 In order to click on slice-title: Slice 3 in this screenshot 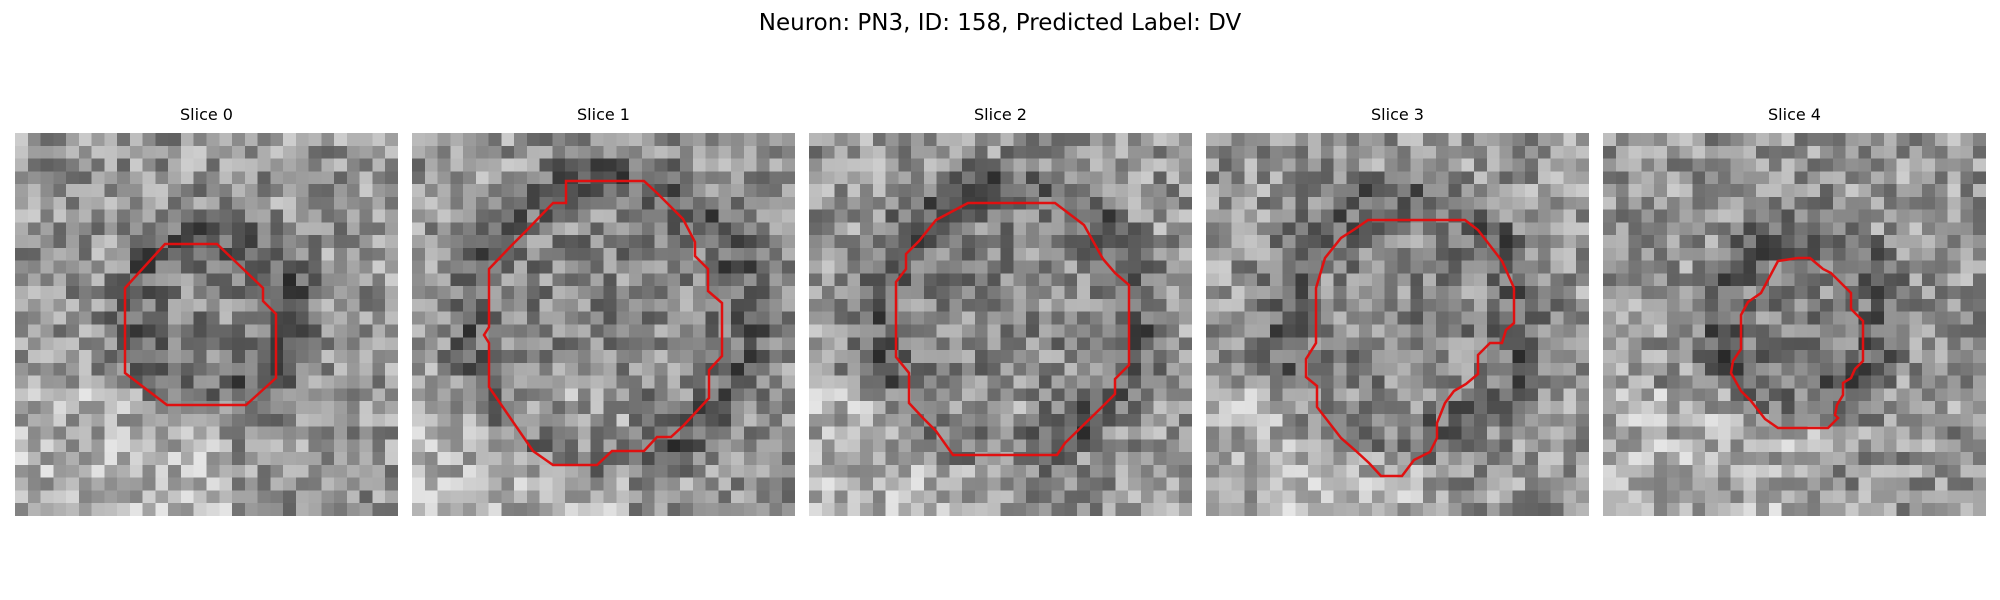, I will do `click(1397, 114)`.